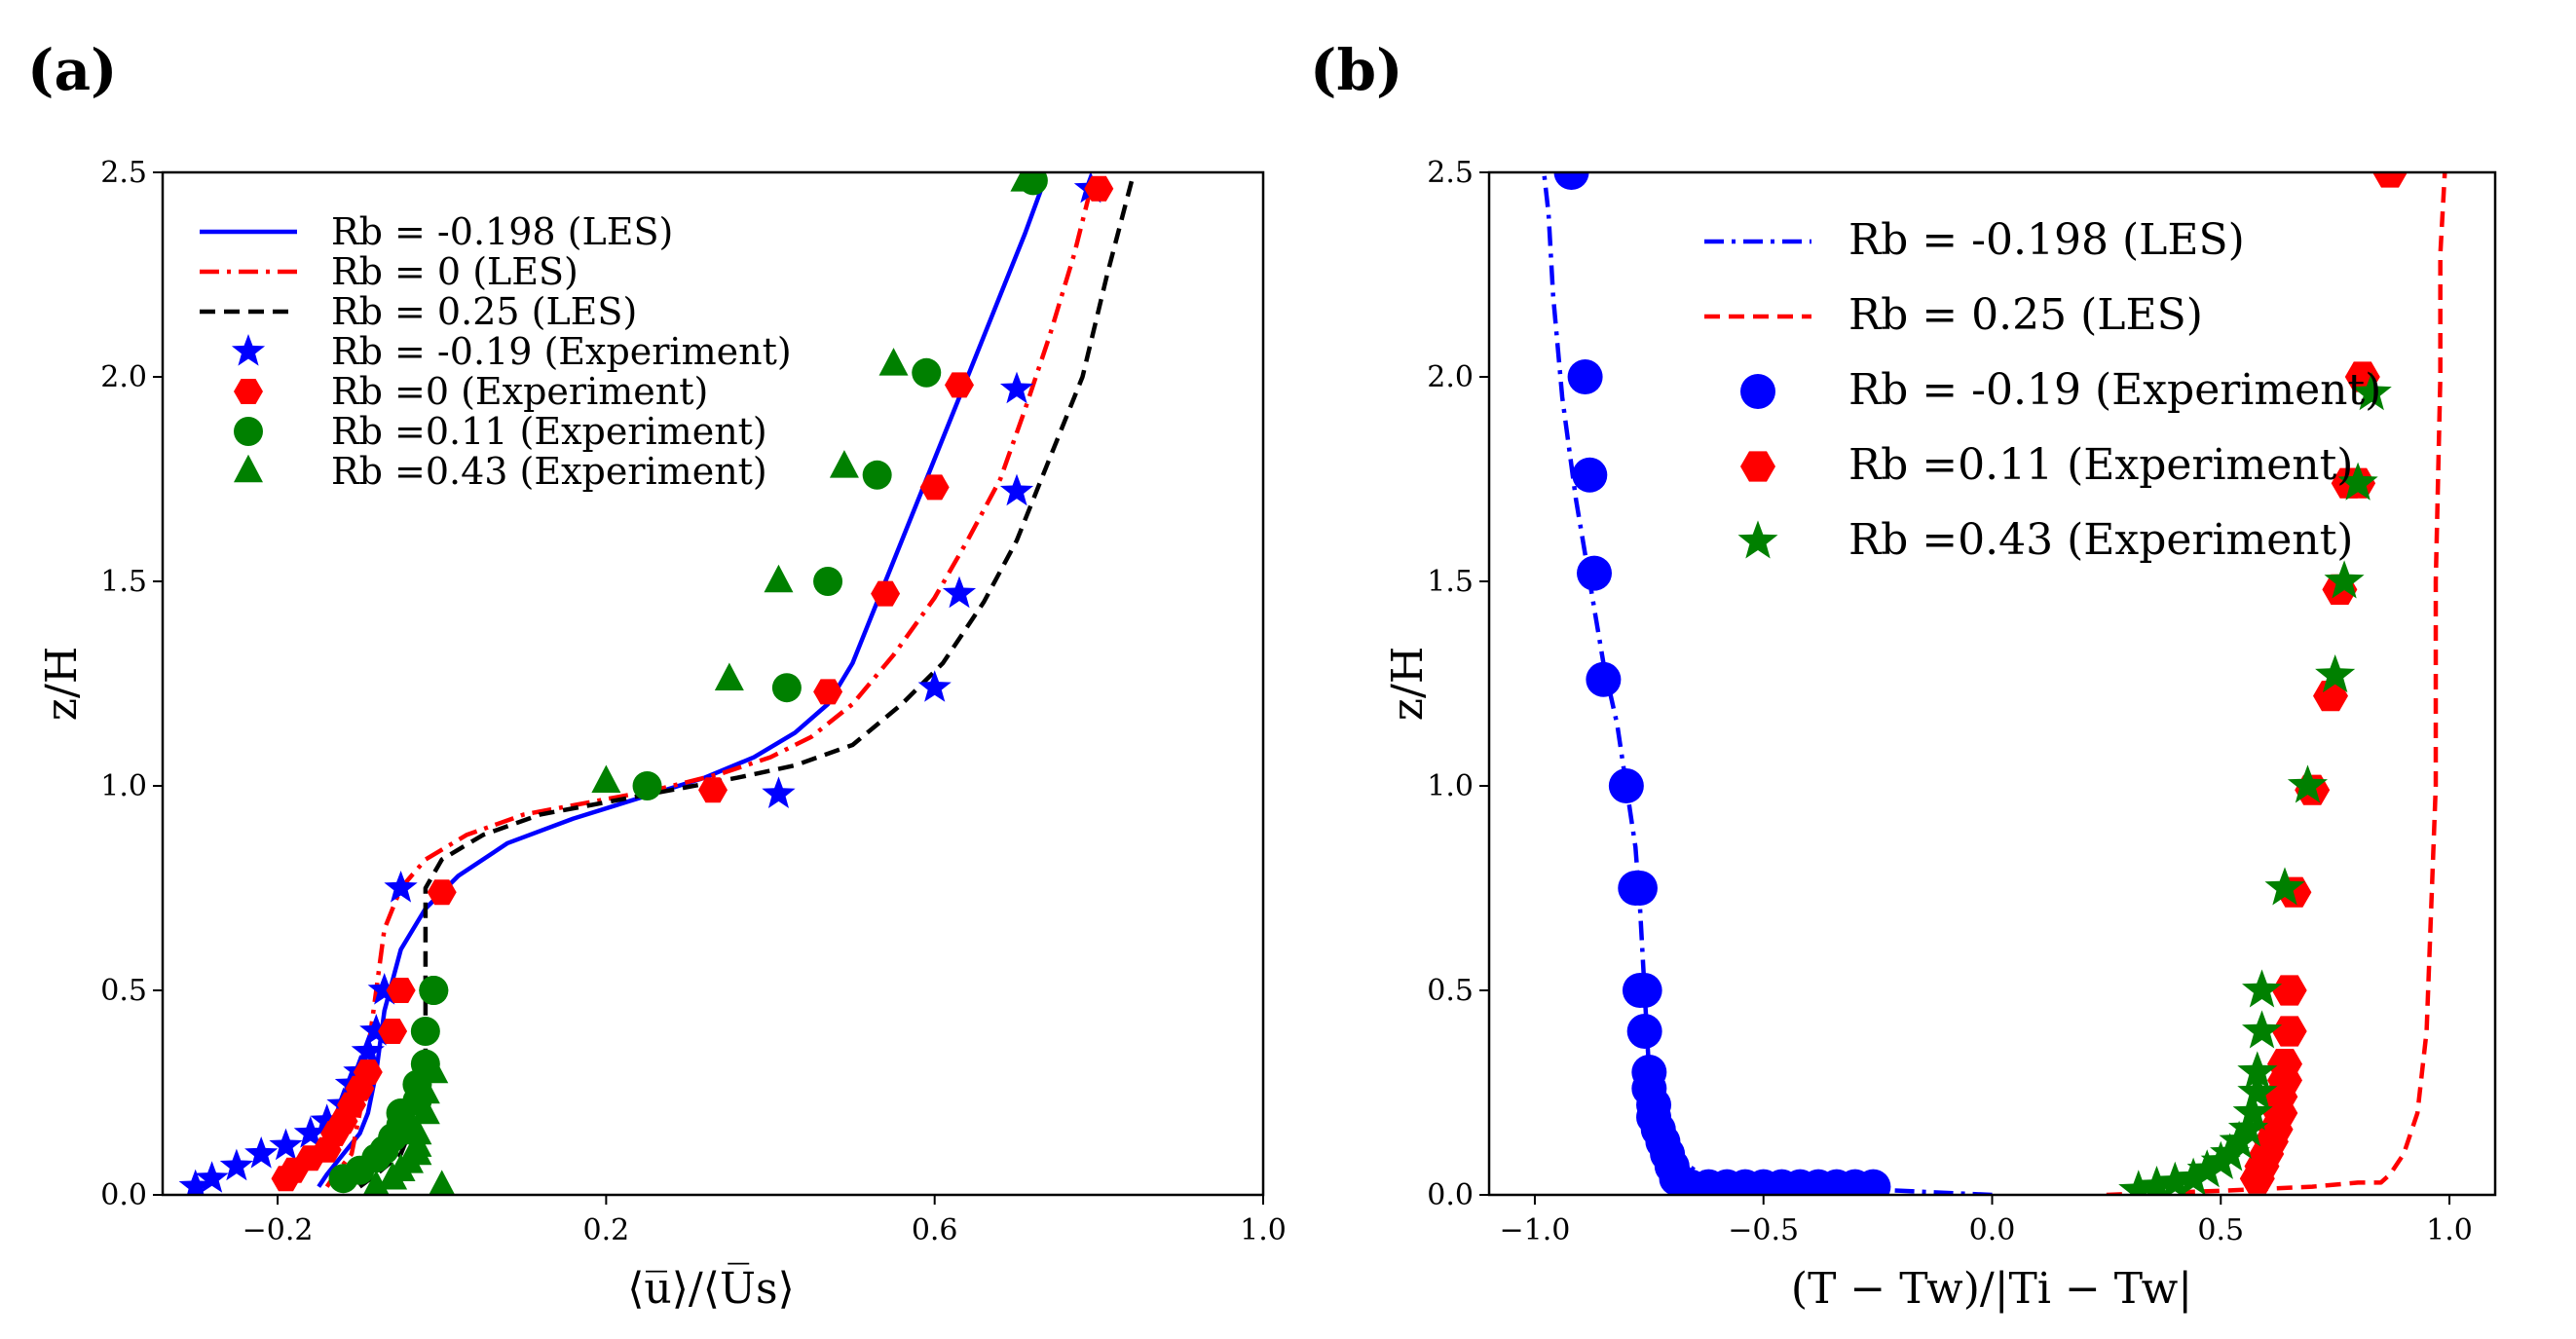 The image size is (2576, 1339). What do you see at coordinates (1763, 1230) in the screenshot?
I see `x-tick-label-b: −0.5` at bounding box center [1763, 1230].